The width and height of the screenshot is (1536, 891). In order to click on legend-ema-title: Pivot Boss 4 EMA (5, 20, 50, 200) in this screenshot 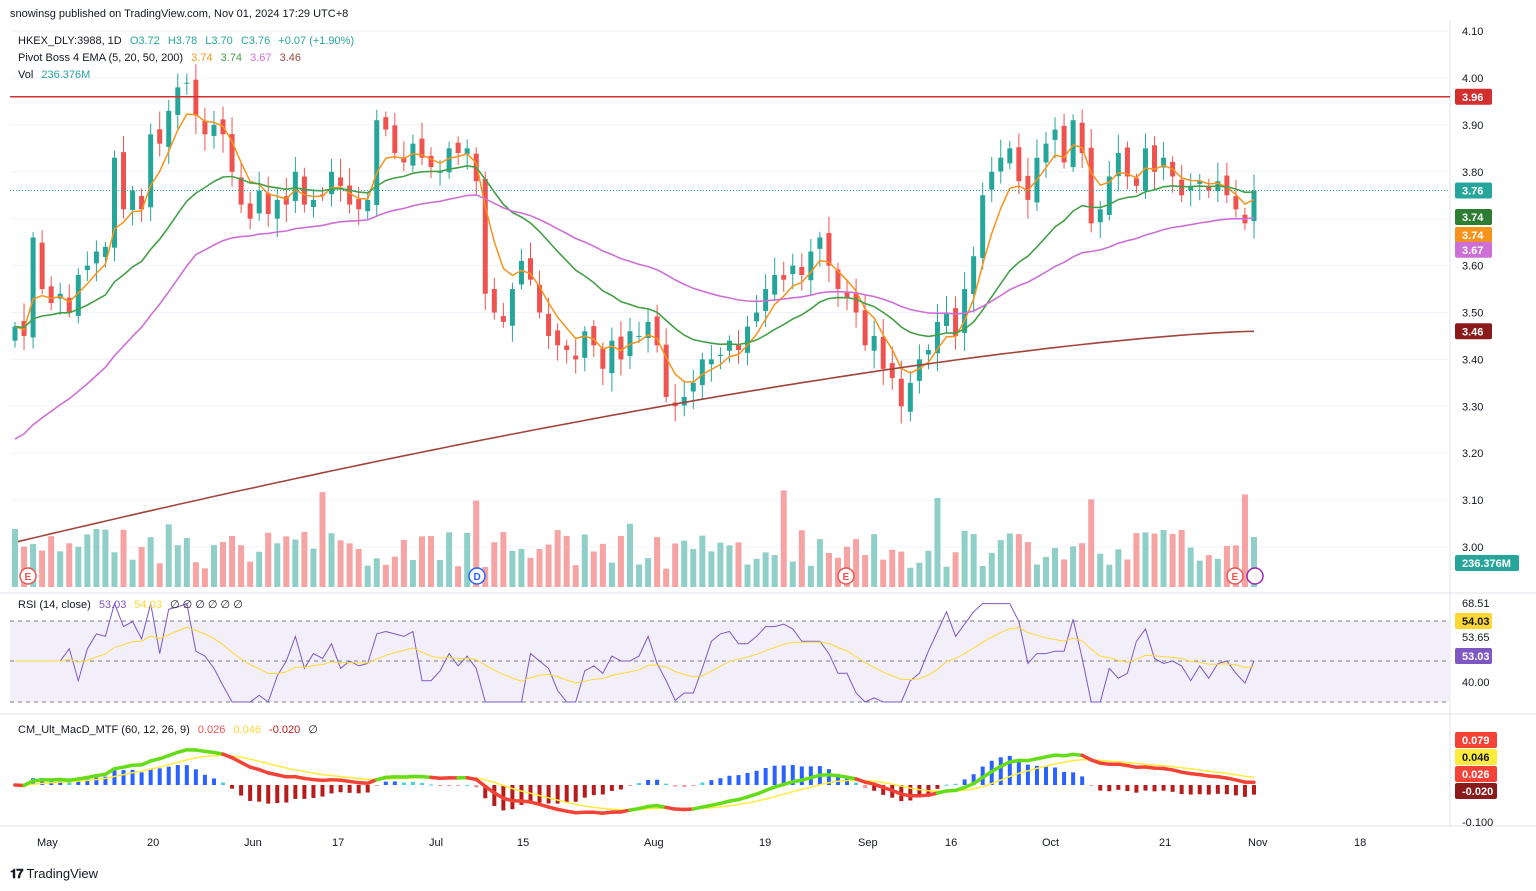, I will do `click(101, 58)`.